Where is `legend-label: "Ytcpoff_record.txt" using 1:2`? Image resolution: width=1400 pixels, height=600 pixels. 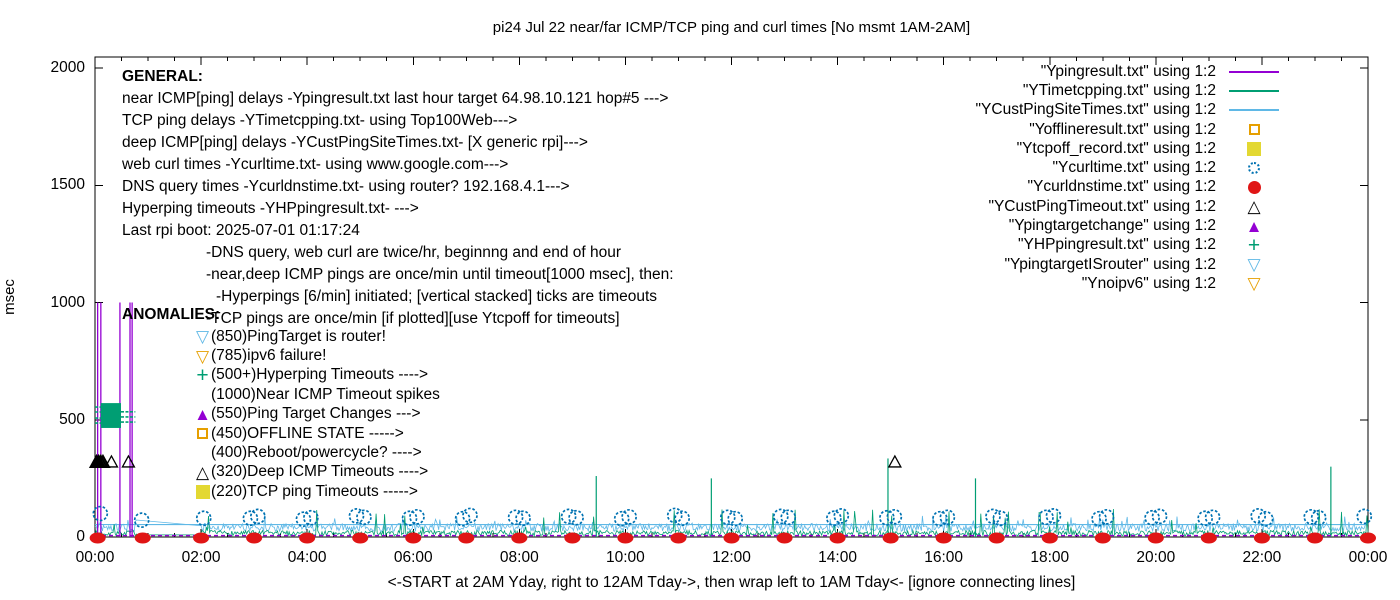 legend-label: "Ytcpoff_record.txt" using 1:2 is located at coordinates (1116, 148).